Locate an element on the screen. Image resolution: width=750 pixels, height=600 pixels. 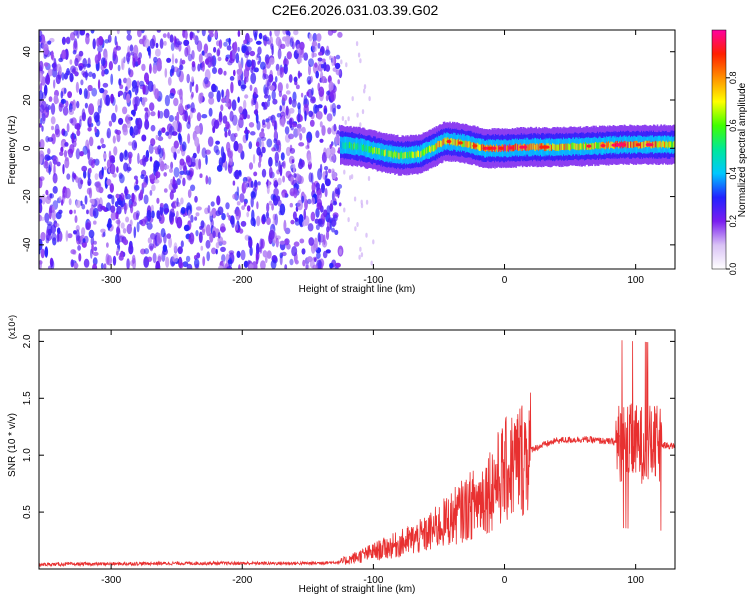
x-tick-label: -200 is located at coordinates (242, 280).